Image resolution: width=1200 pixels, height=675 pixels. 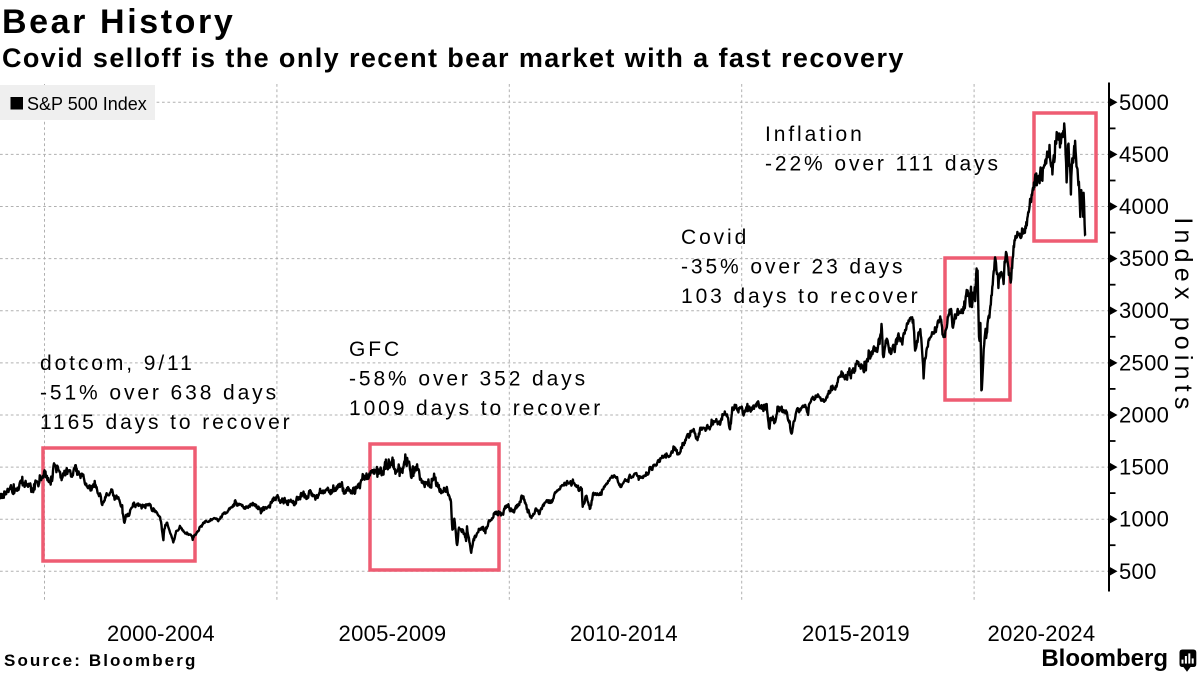 What do you see at coordinates (715, 237) in the screenshot?
I see `svg-text: Covid` at bounding box center [715, 237].